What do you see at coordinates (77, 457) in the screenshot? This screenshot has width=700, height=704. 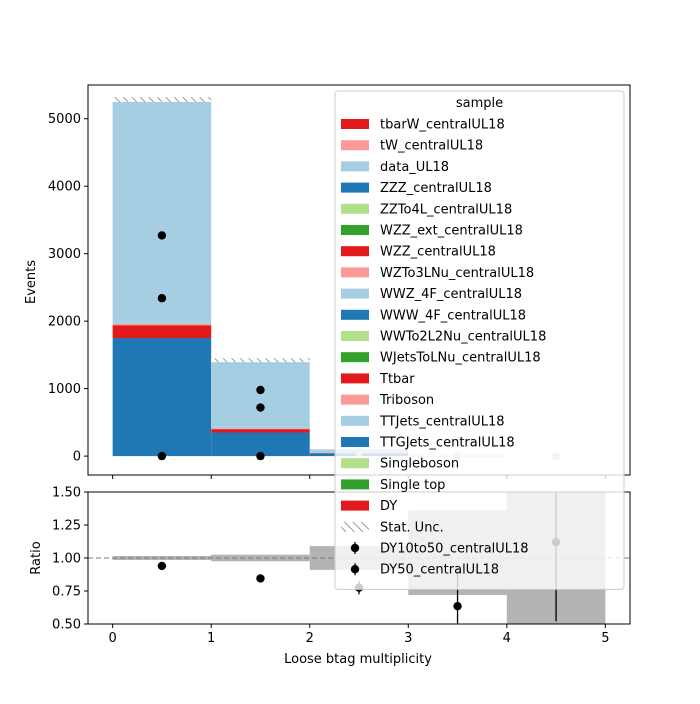 I see `main-y-tick-label-0: 0` at bounding box center [77, 457].